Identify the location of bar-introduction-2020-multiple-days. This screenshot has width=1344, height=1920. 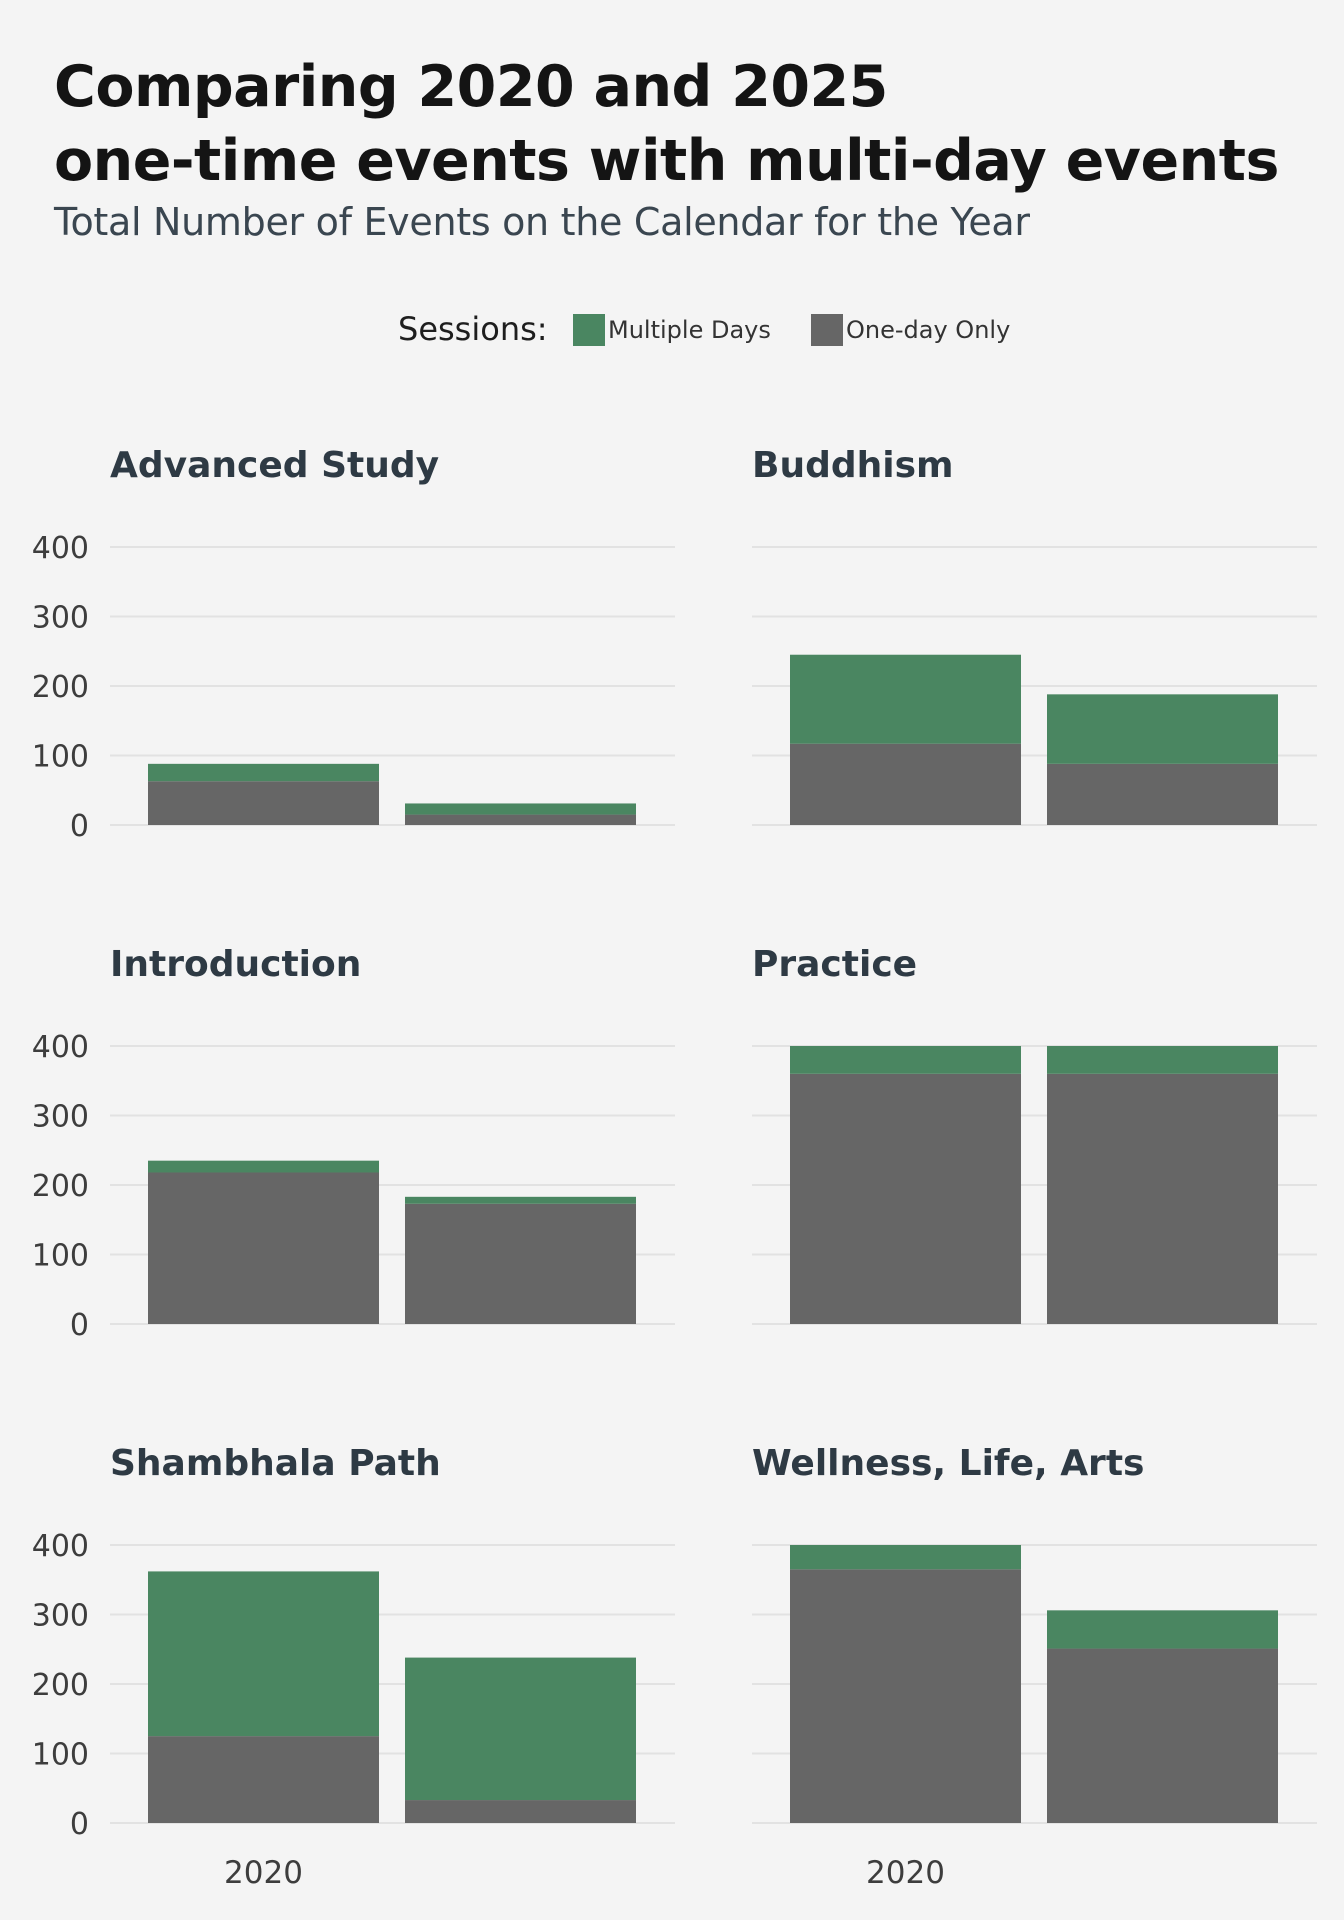
(263, 1166).